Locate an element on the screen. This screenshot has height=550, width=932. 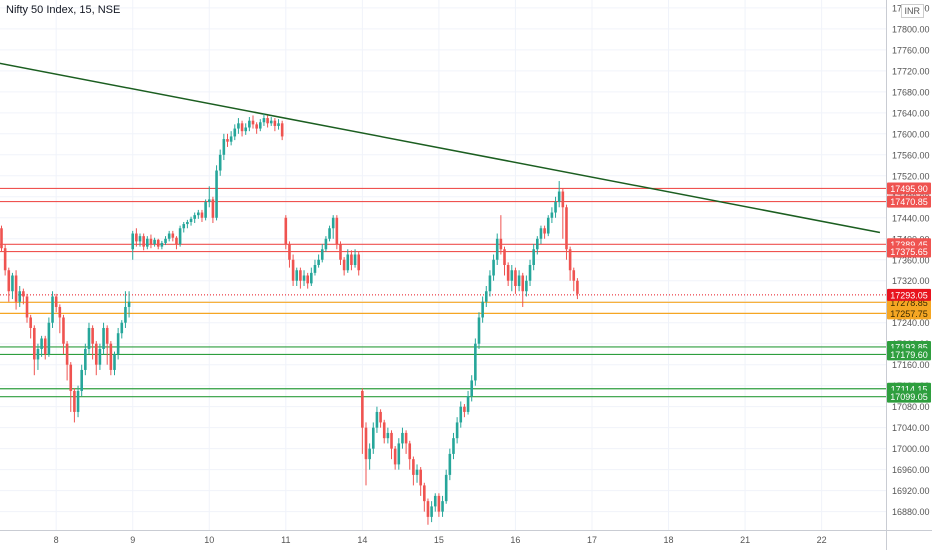
x-tick-label: 18 is located at coordinates (669, 540).